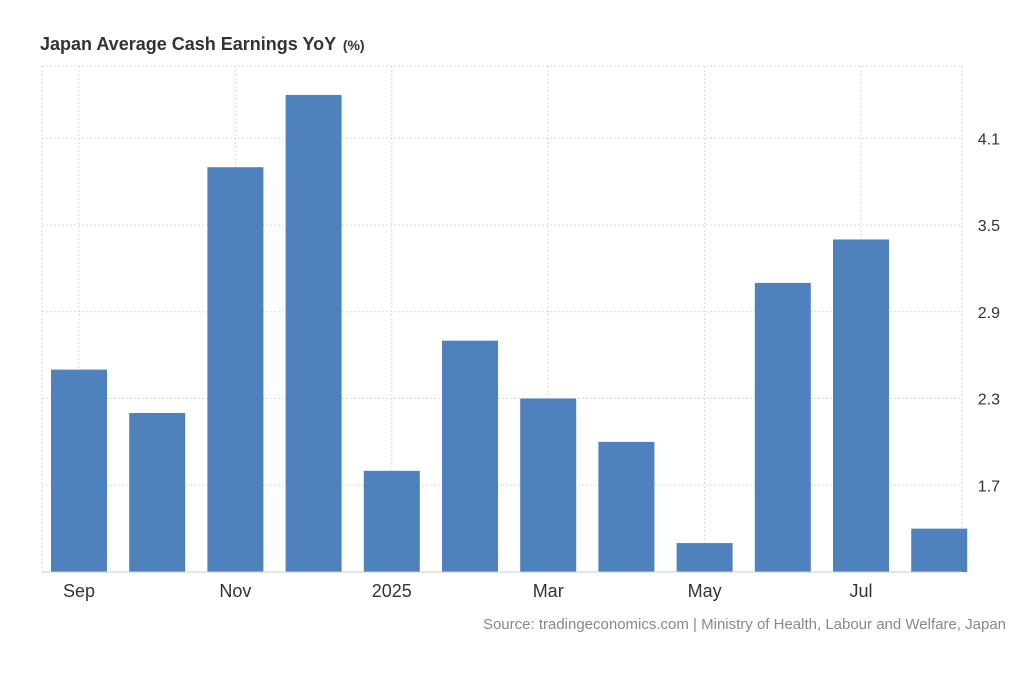  What do you see at coordinates (782, 427) in the screenshot?
I see `bar-jun-2025` at bounding box center [782, 427].